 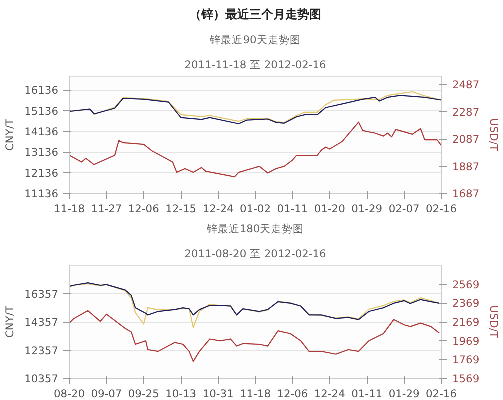 I want to click on y-tick-label: 14136, so click(x=41, y=132).